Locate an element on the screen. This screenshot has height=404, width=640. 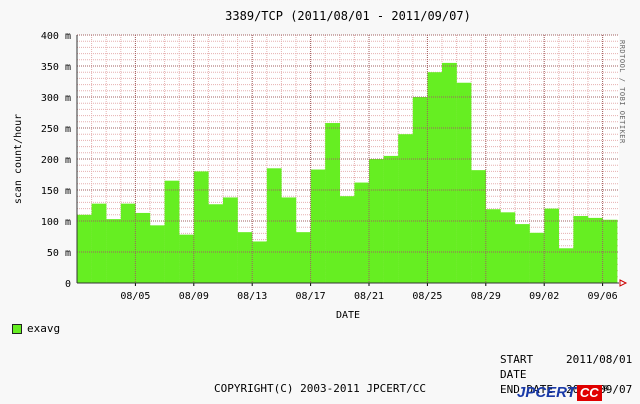
logo-registered: ® is located at coordinates (605, 388).